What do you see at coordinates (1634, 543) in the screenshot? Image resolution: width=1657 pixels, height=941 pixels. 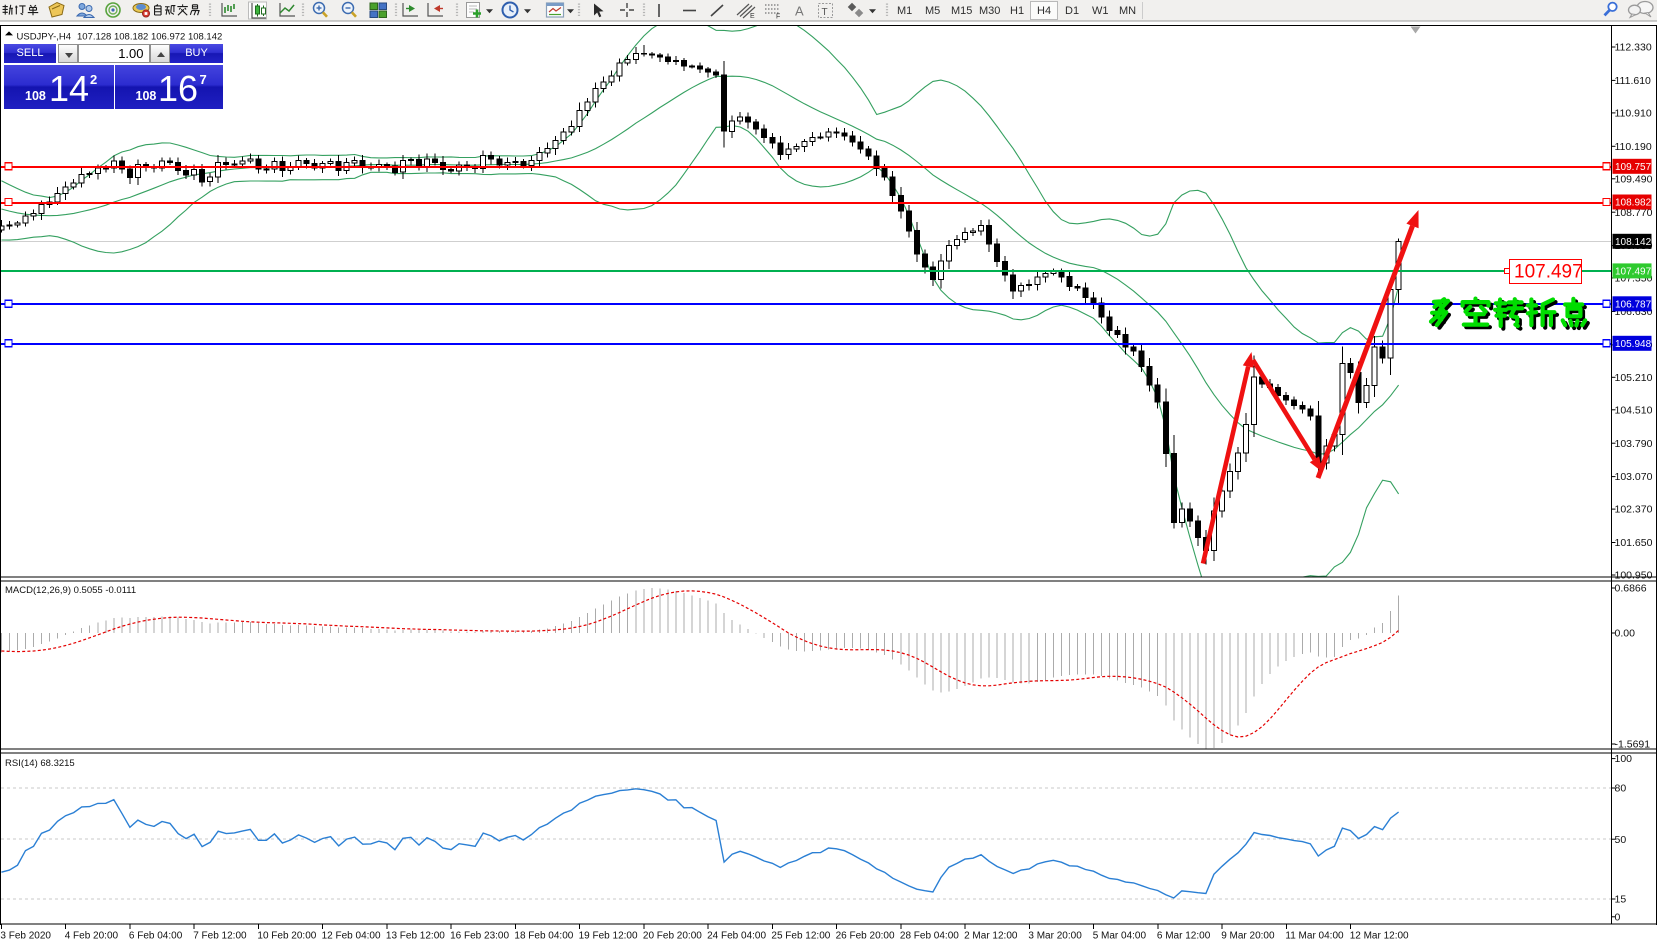 I see `svg-text: 101.650` at bounding box center [1634, 543].